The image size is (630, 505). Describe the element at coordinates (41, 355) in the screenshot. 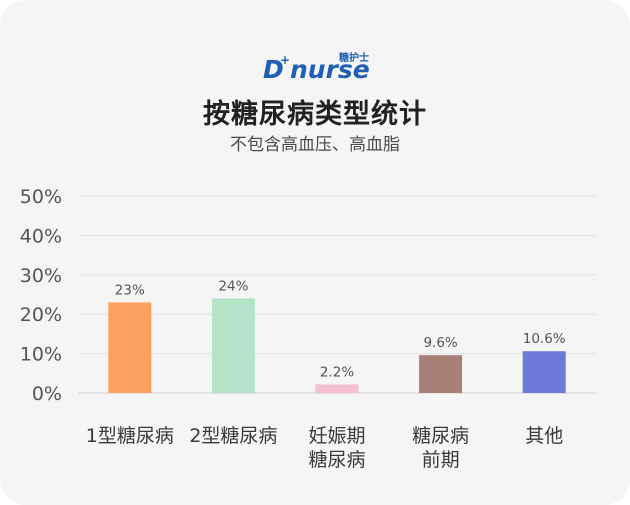

I see `y-tick-label: 10%` at that location.